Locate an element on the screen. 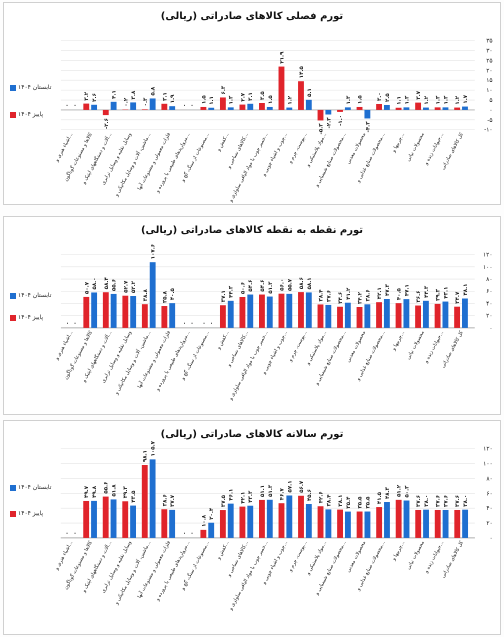 The height and width of the screenshot is (637, 504). data-label: ۳۹.۳ is located at coordinates (439, 294).